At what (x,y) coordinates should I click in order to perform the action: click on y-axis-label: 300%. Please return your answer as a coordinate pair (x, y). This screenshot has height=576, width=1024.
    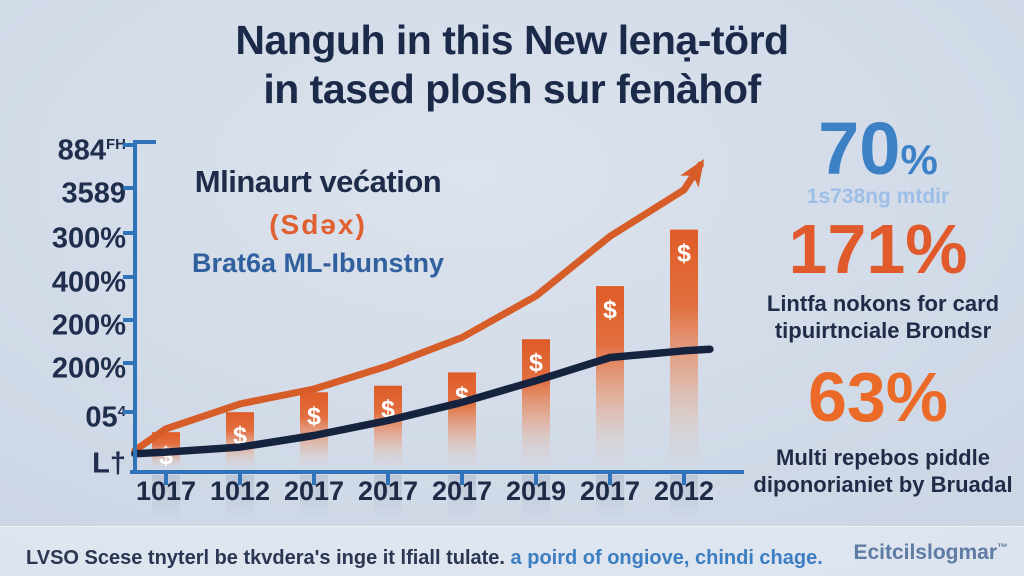
    Looking at the image, I should click on (88, 238).